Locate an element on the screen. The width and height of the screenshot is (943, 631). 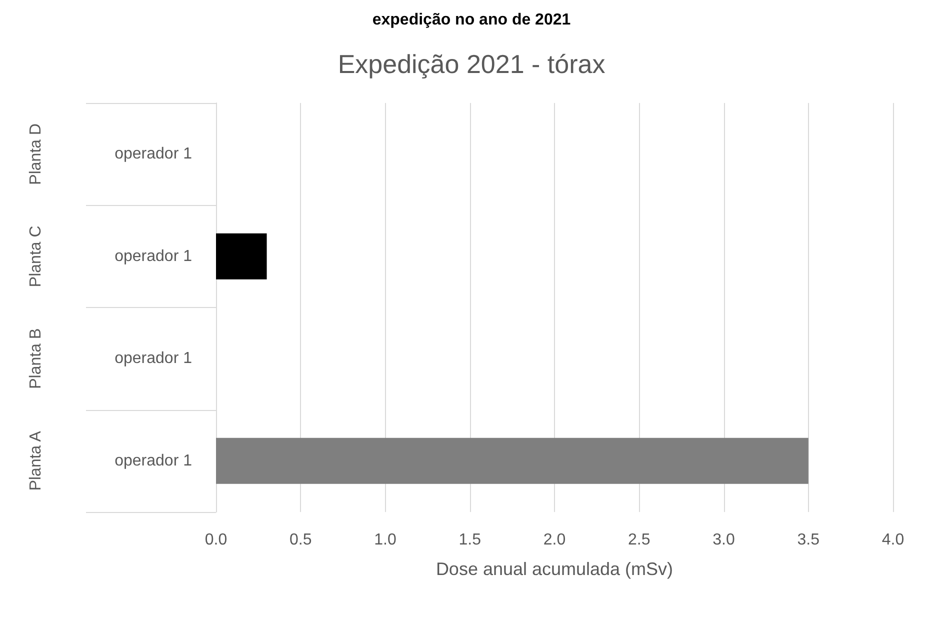
text: Planta D is located at coordinates (36, 154).